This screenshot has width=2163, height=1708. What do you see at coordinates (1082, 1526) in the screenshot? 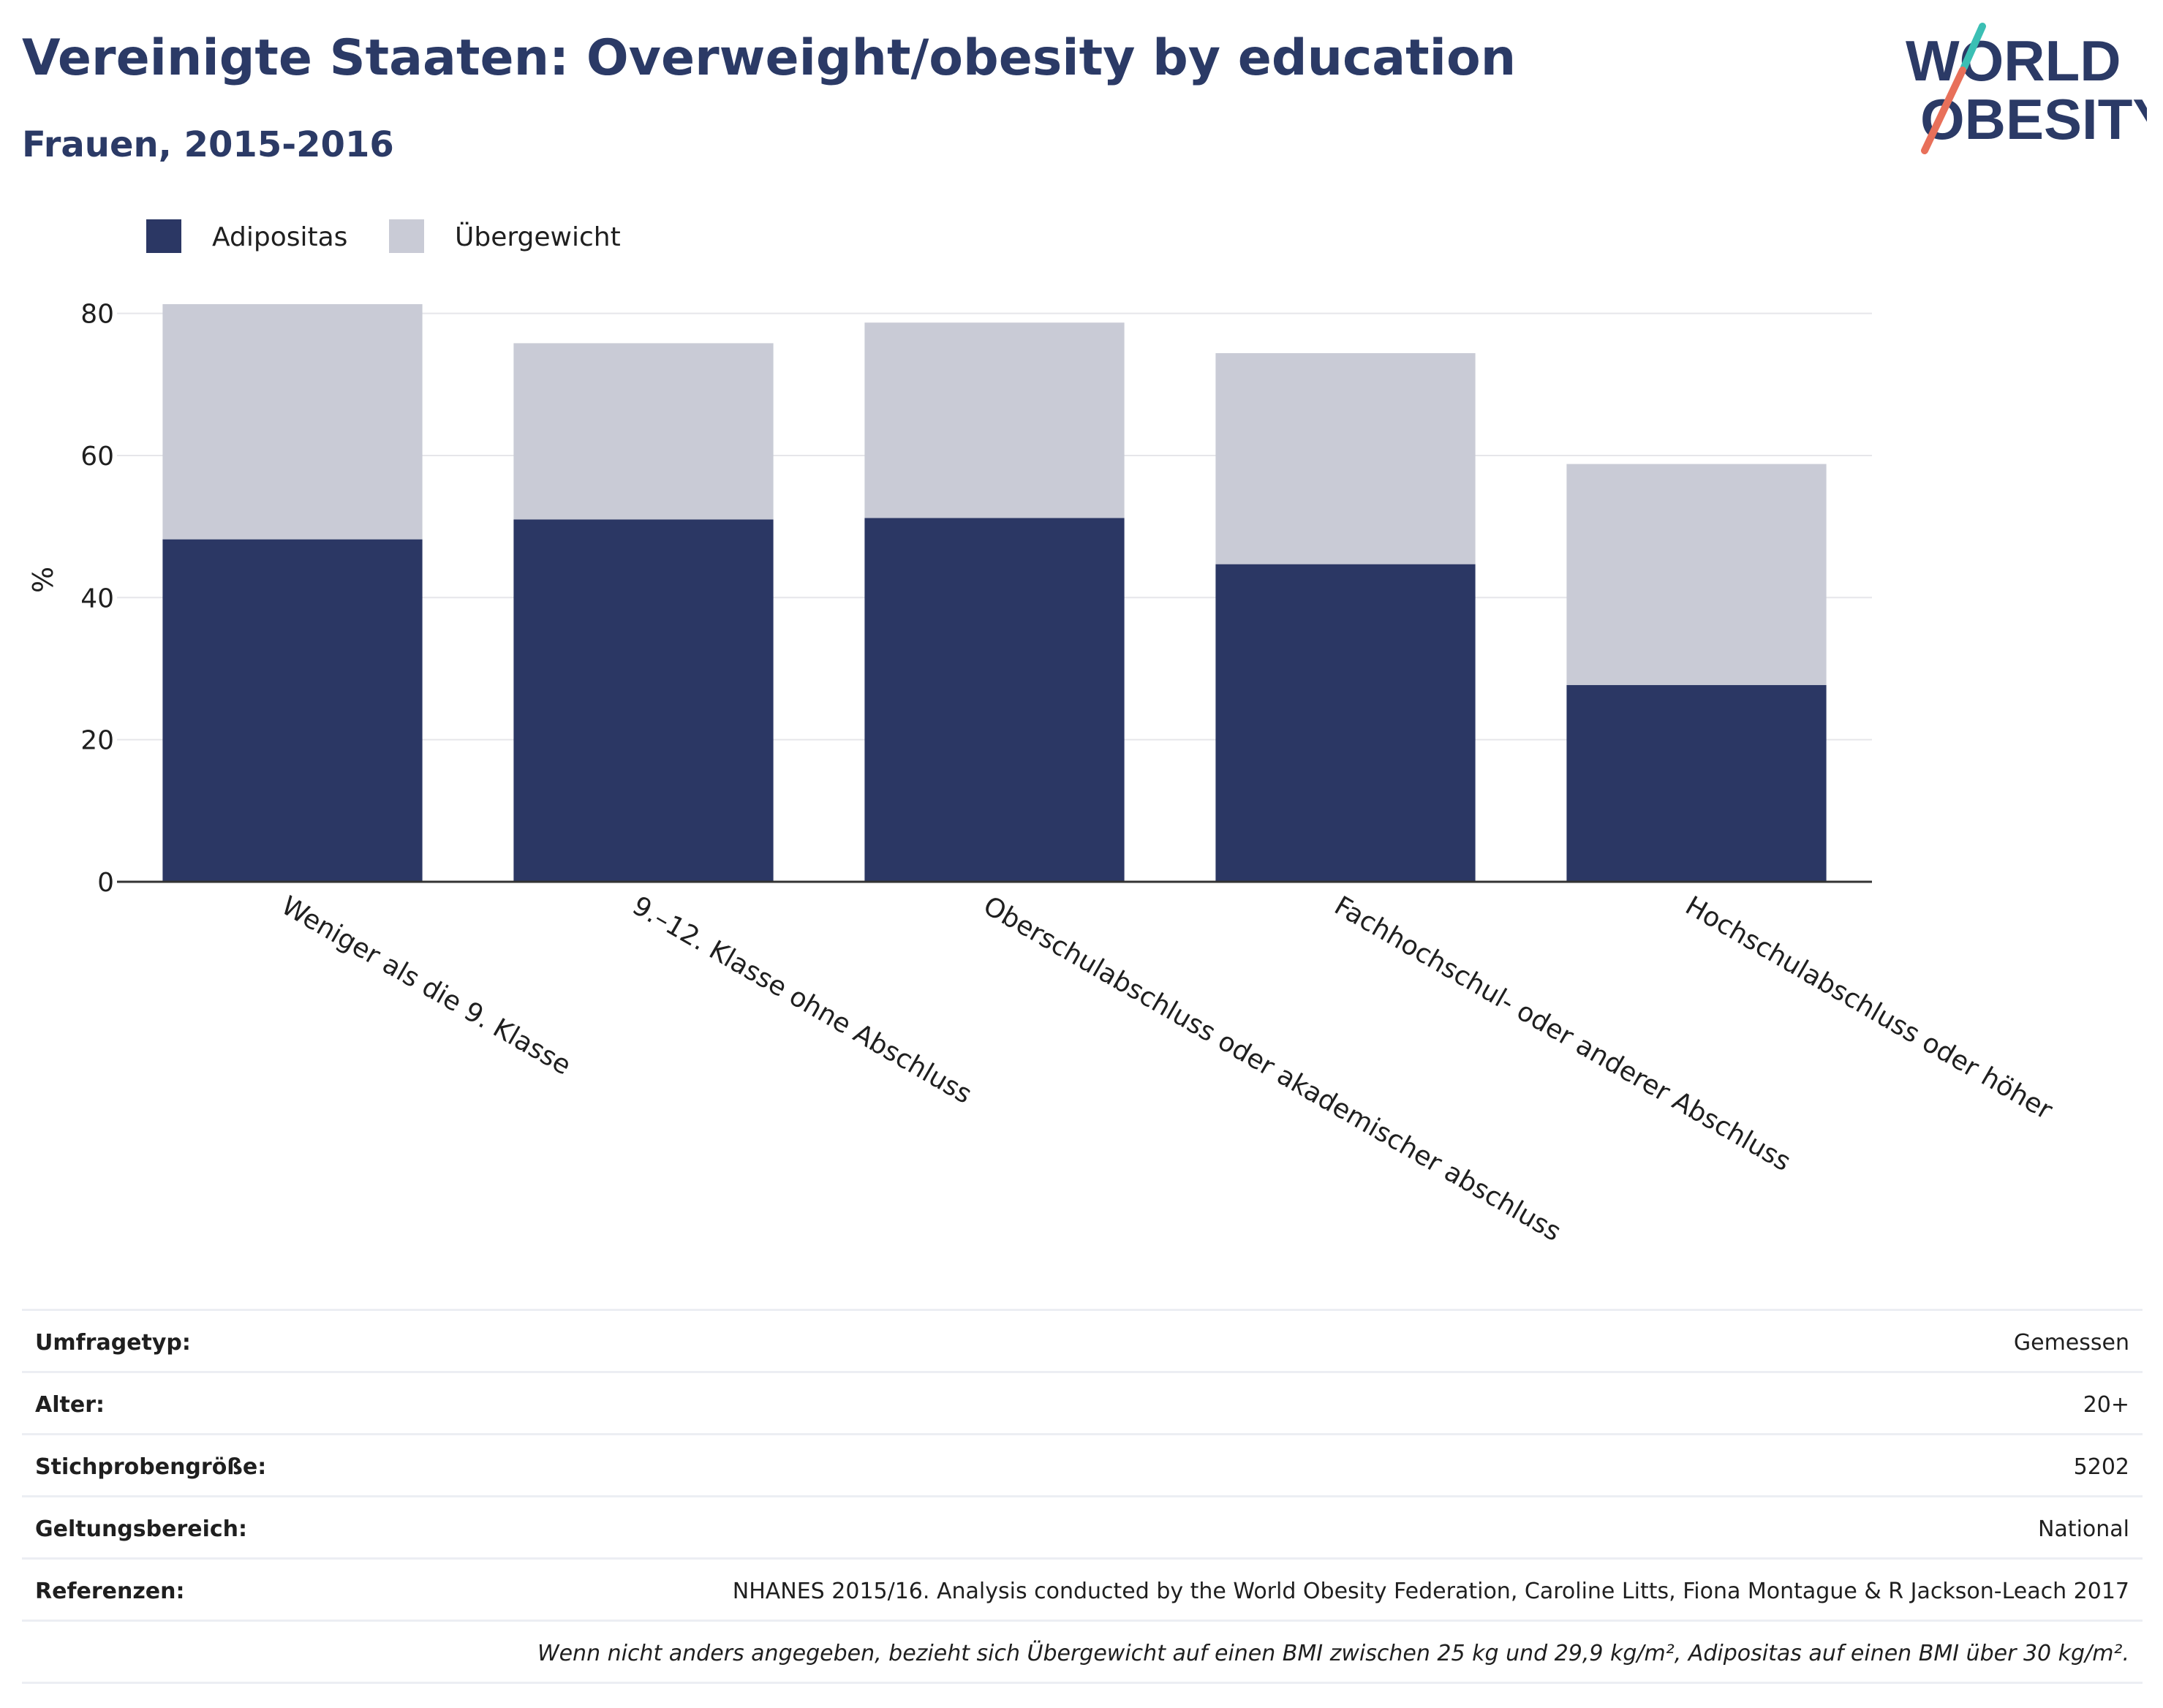
I see `table-row-scope: Geltungsbereich: National` at bounding box center [1082, 1526].